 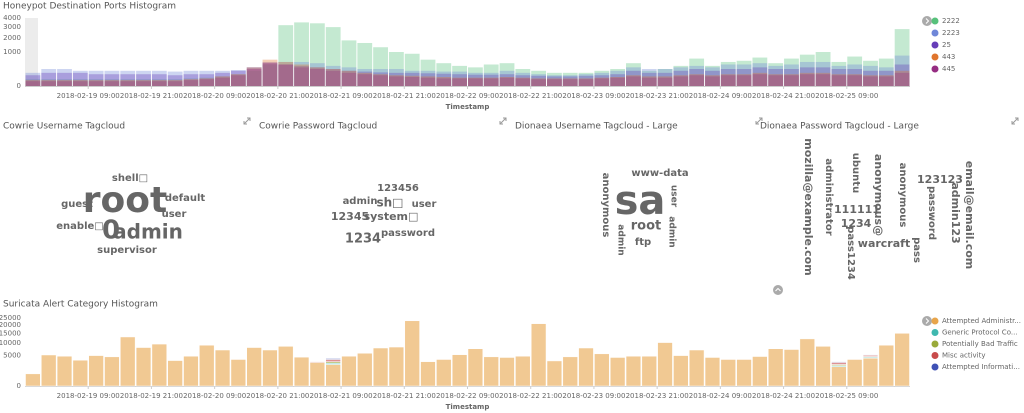 I want to click on tag-word: admin, so click(x=360, y=201).